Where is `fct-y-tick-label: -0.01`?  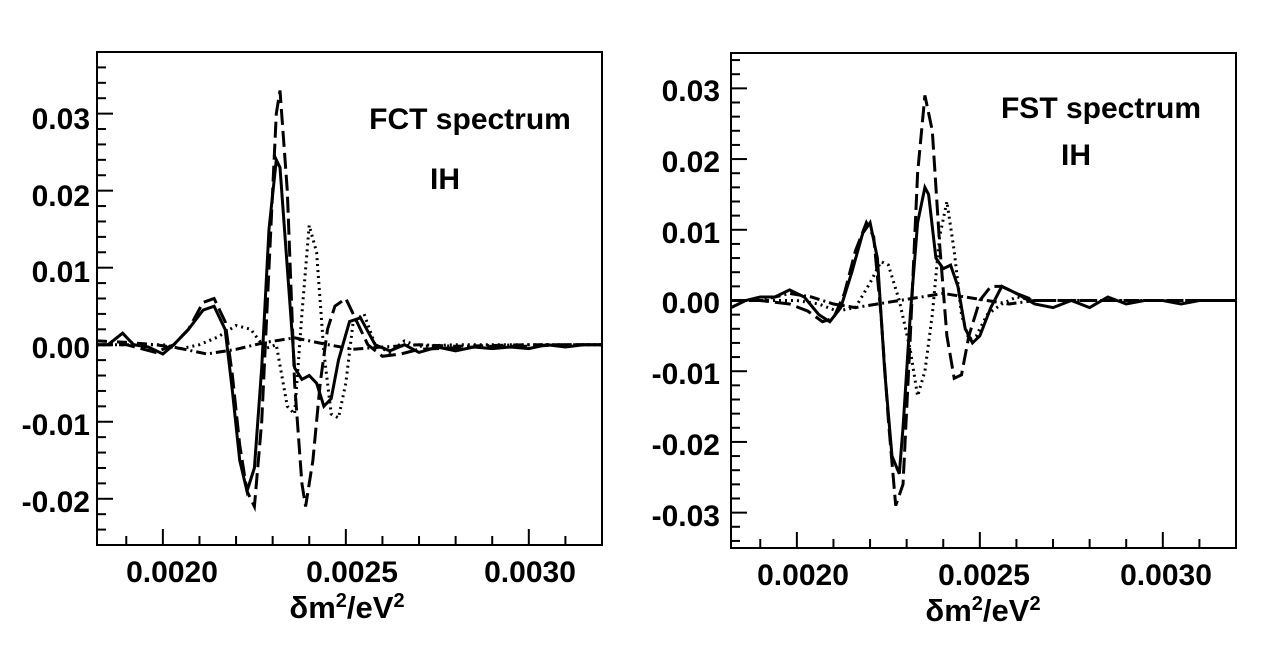 fct-y-tick-label: -0.01 is located at coordinates (56, 425).